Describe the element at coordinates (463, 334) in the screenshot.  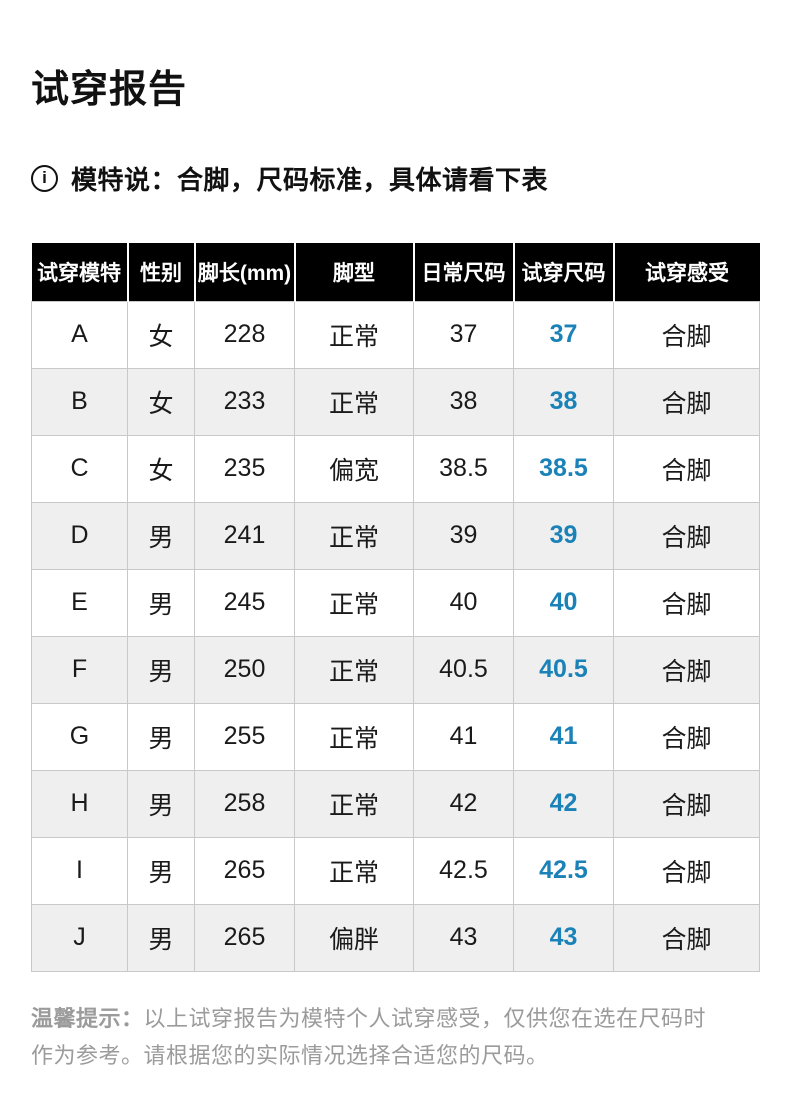
I see `cell-daily-size: 37` at that location.